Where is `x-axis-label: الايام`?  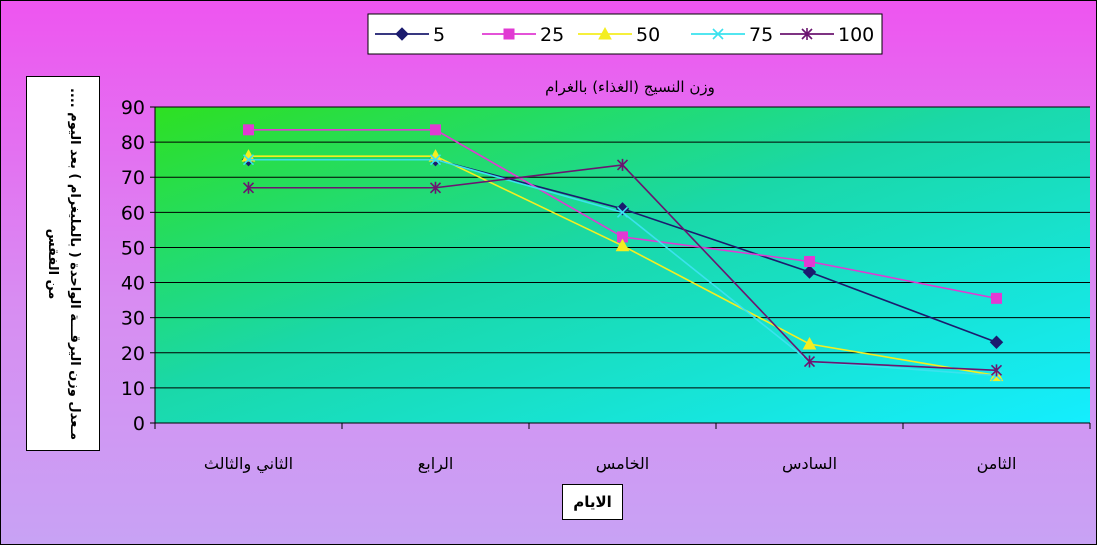 x-axis-label: الايام is located at coordinates (592, 502).